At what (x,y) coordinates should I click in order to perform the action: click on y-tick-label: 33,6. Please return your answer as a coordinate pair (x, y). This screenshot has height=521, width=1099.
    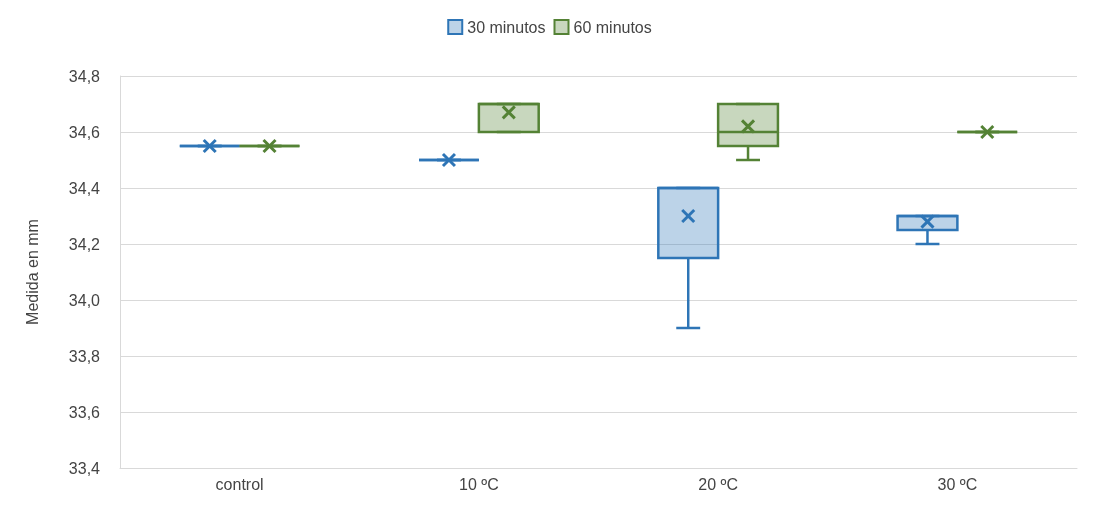
    Looking at the image, I should click on (84, 412).